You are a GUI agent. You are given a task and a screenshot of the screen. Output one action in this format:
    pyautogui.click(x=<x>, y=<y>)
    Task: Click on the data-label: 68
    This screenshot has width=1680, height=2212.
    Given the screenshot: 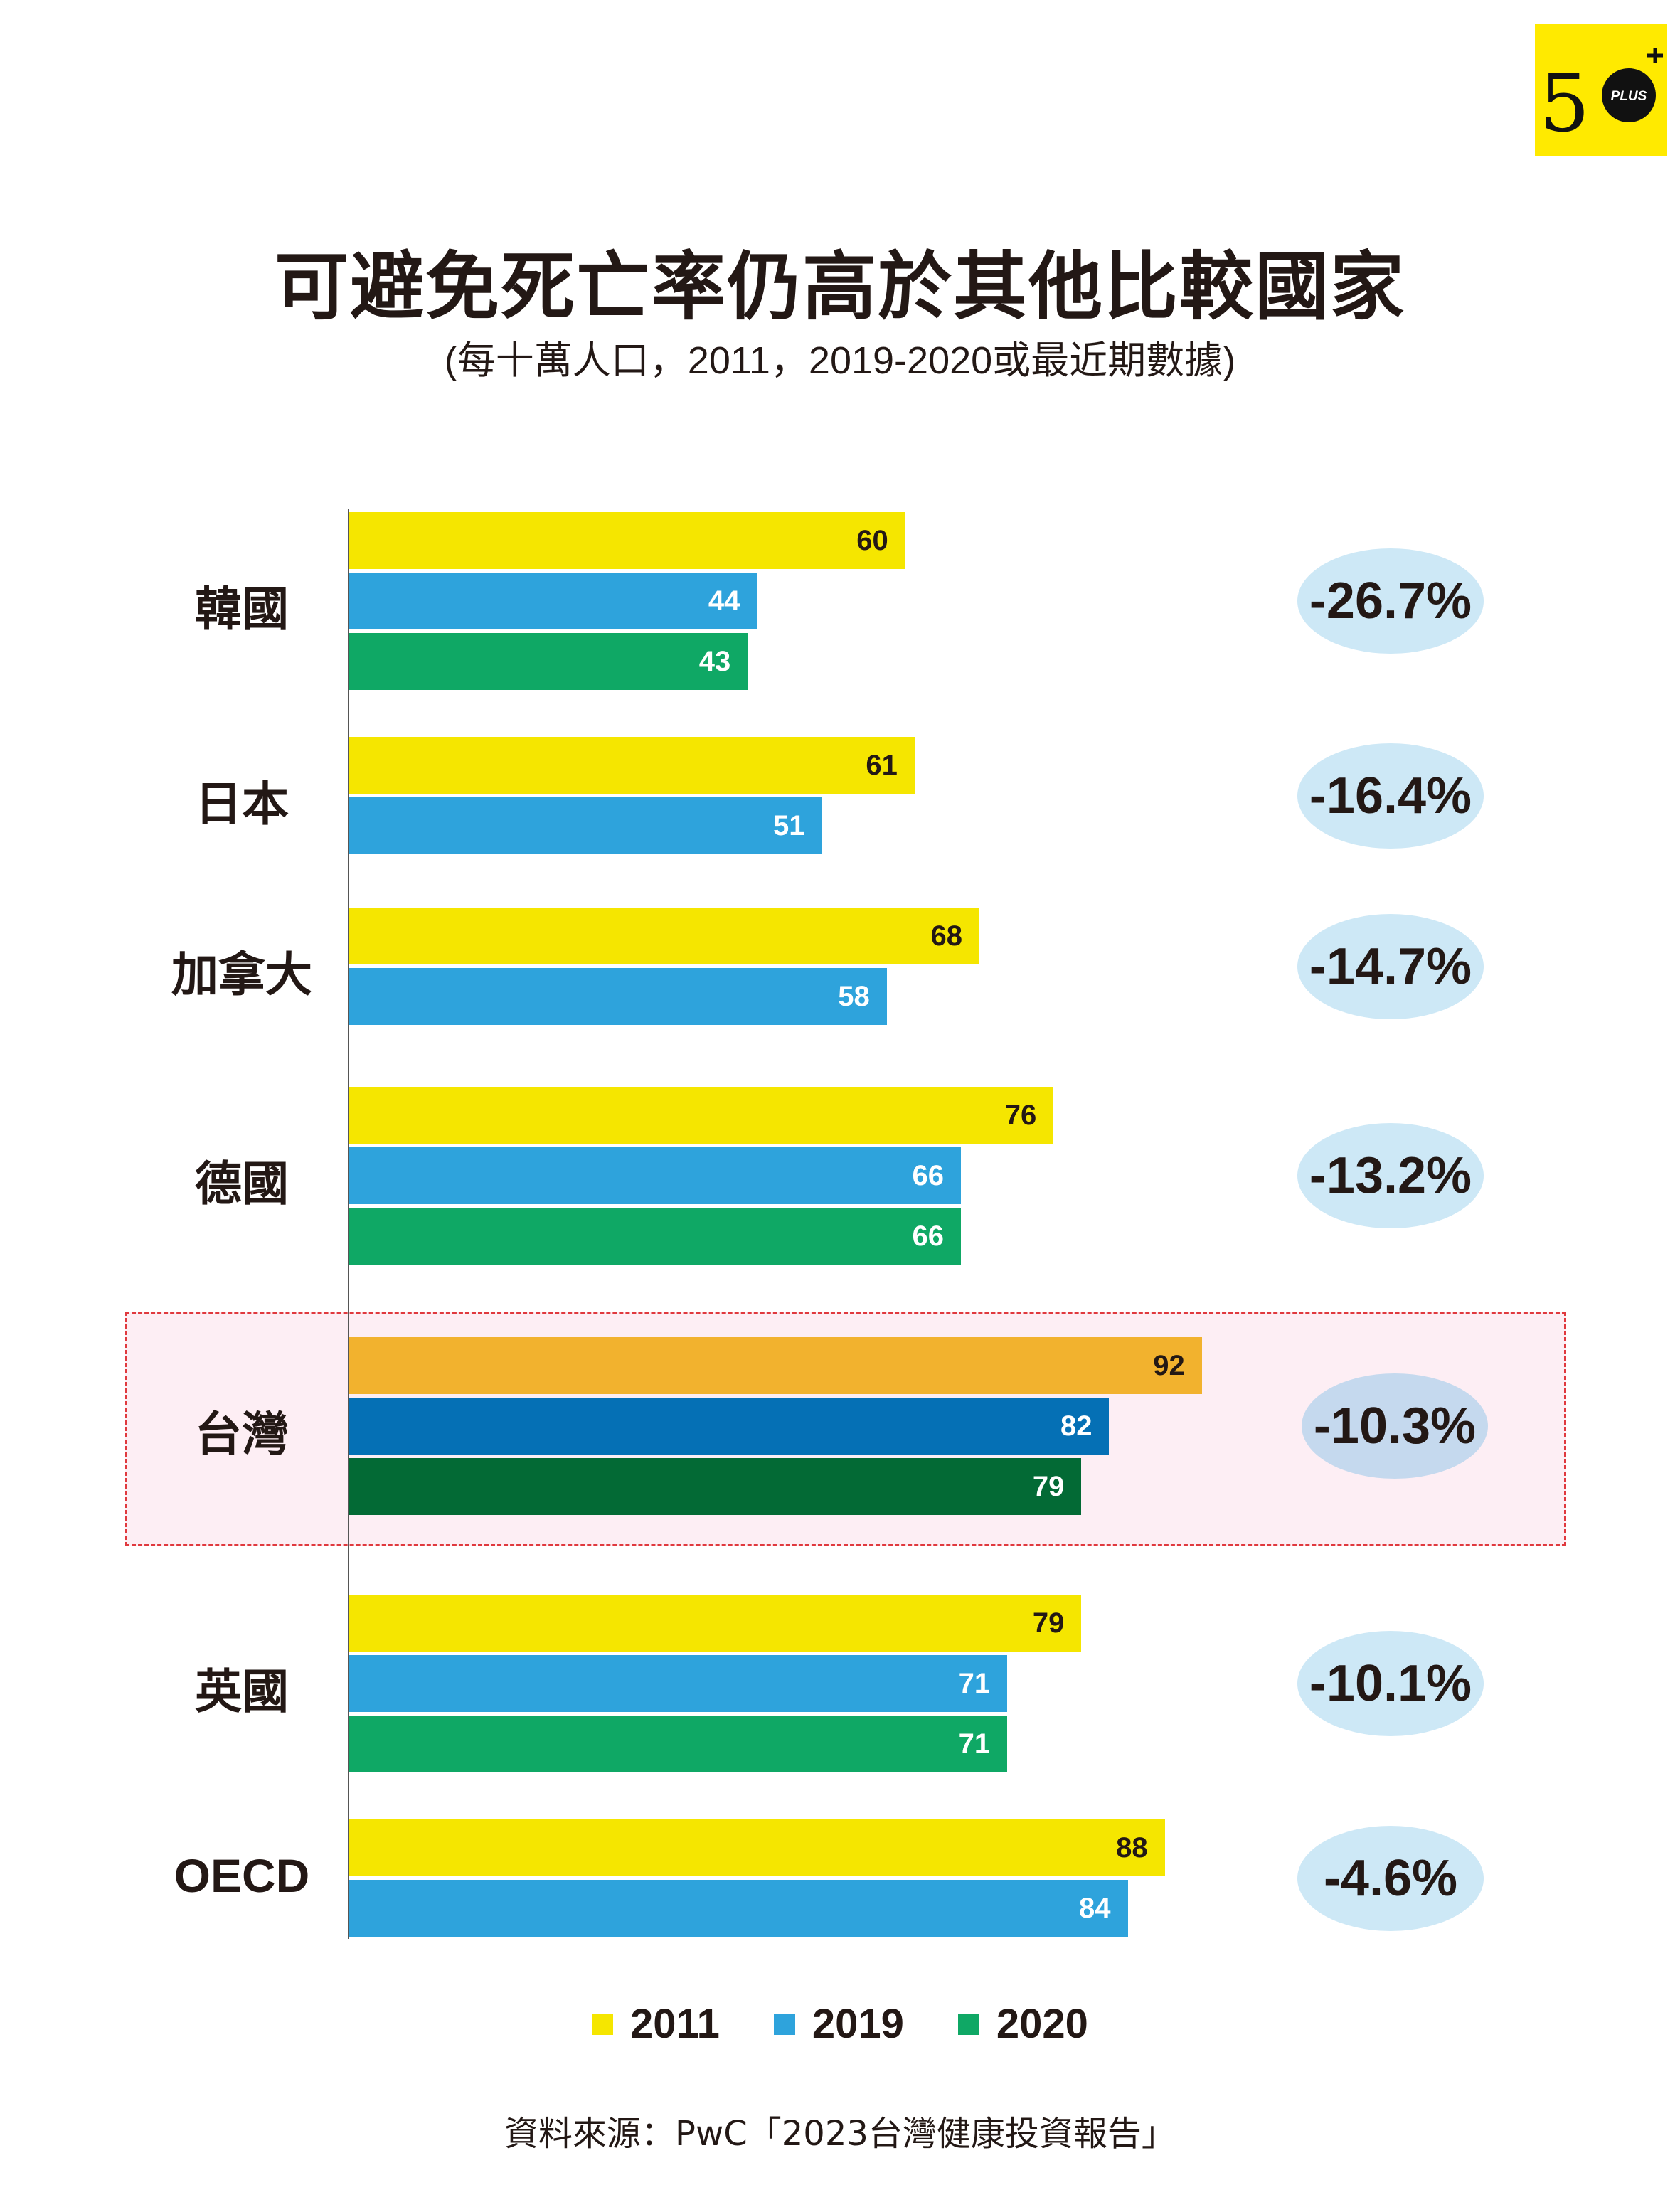 What is the action you would take?
    pyautogui.click(x=946, y=936)
    